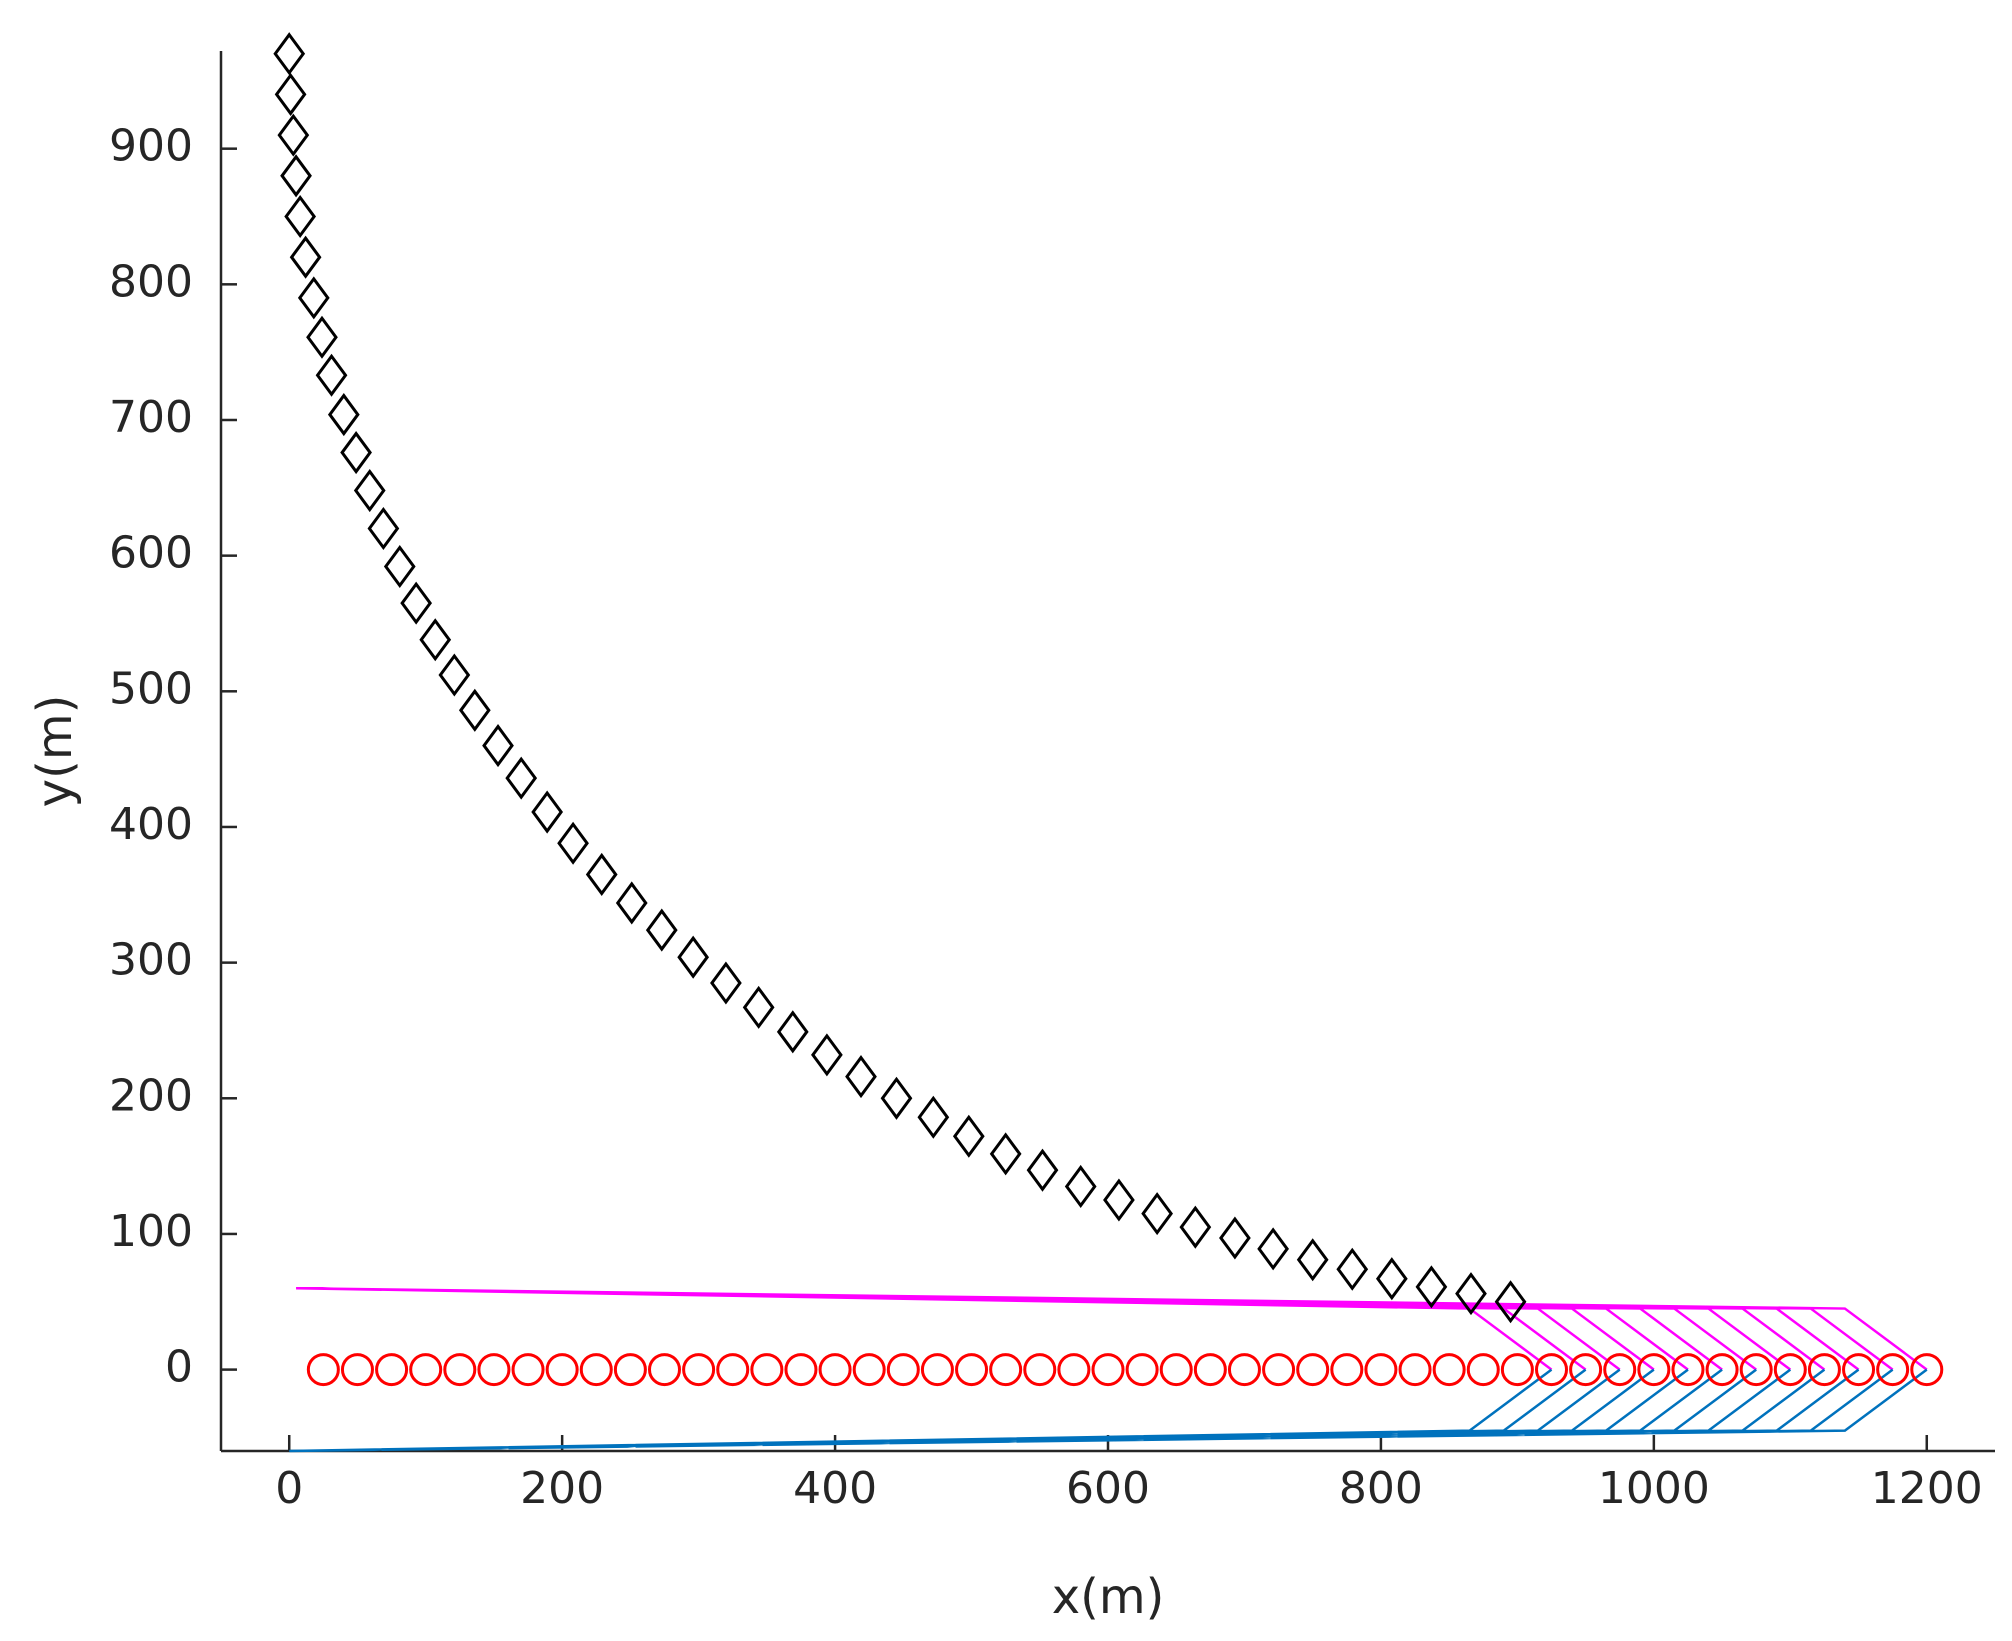 The width and height of the screenshot is (2012, 1641). Describe the element at coordinates (1381, 1488) in the screenshot. I see `x-tick-label: 800` at that location.